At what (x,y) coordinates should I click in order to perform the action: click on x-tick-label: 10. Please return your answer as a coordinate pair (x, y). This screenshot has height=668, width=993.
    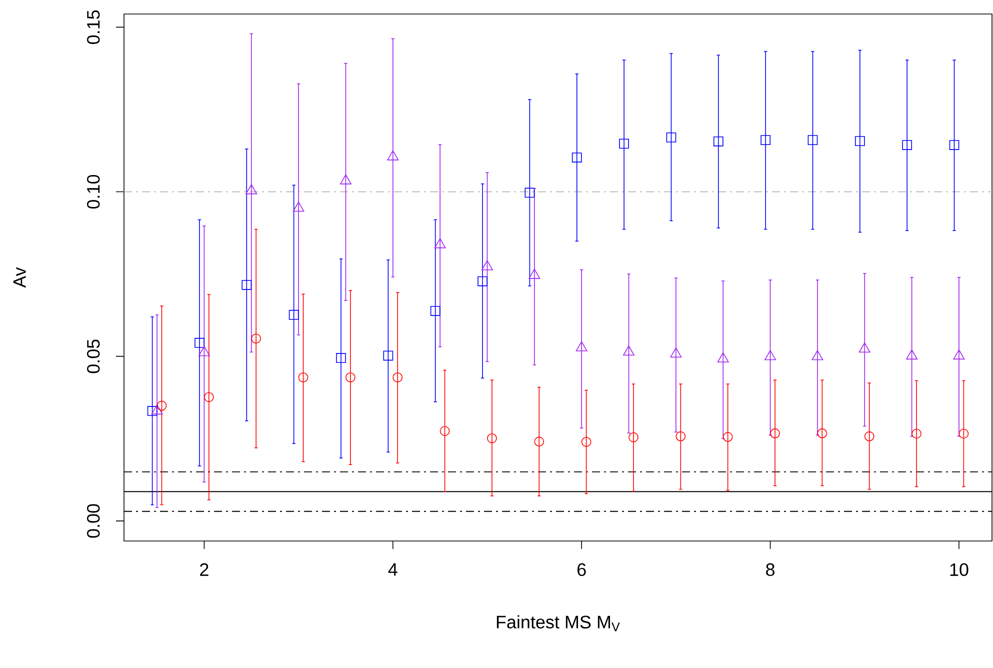
    Looking at the image, I should click on (959, 569).